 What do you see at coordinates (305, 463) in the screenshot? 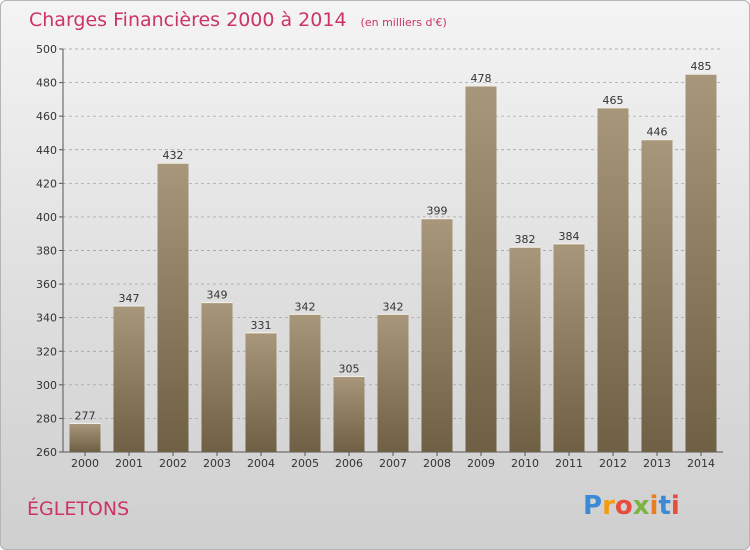
I see `x-tick-label: 2005` at bounding box center [305, 463].